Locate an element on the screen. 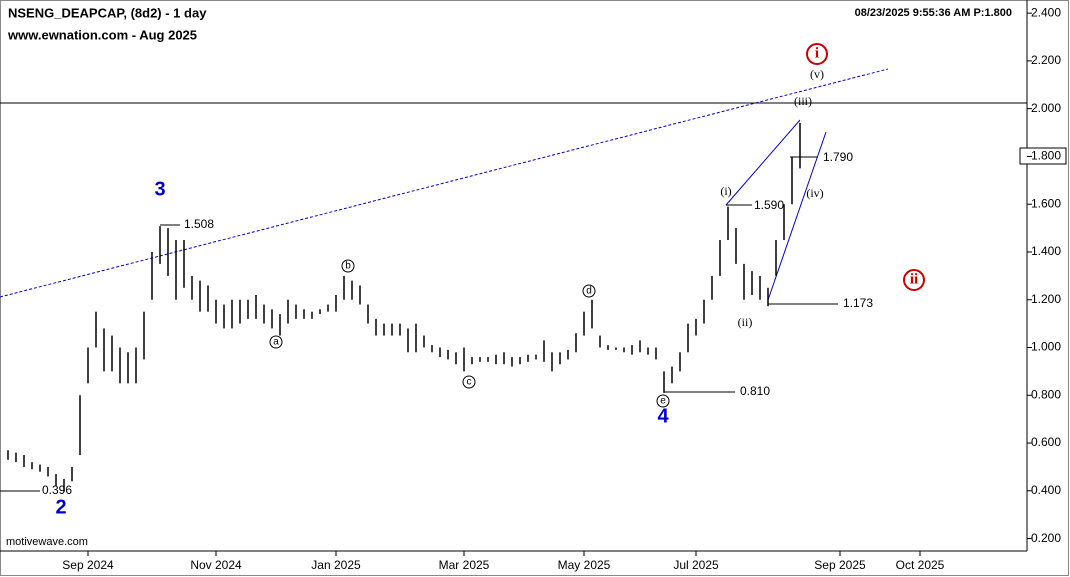  price-label: 1.590 is located at coordinates (769, 205).